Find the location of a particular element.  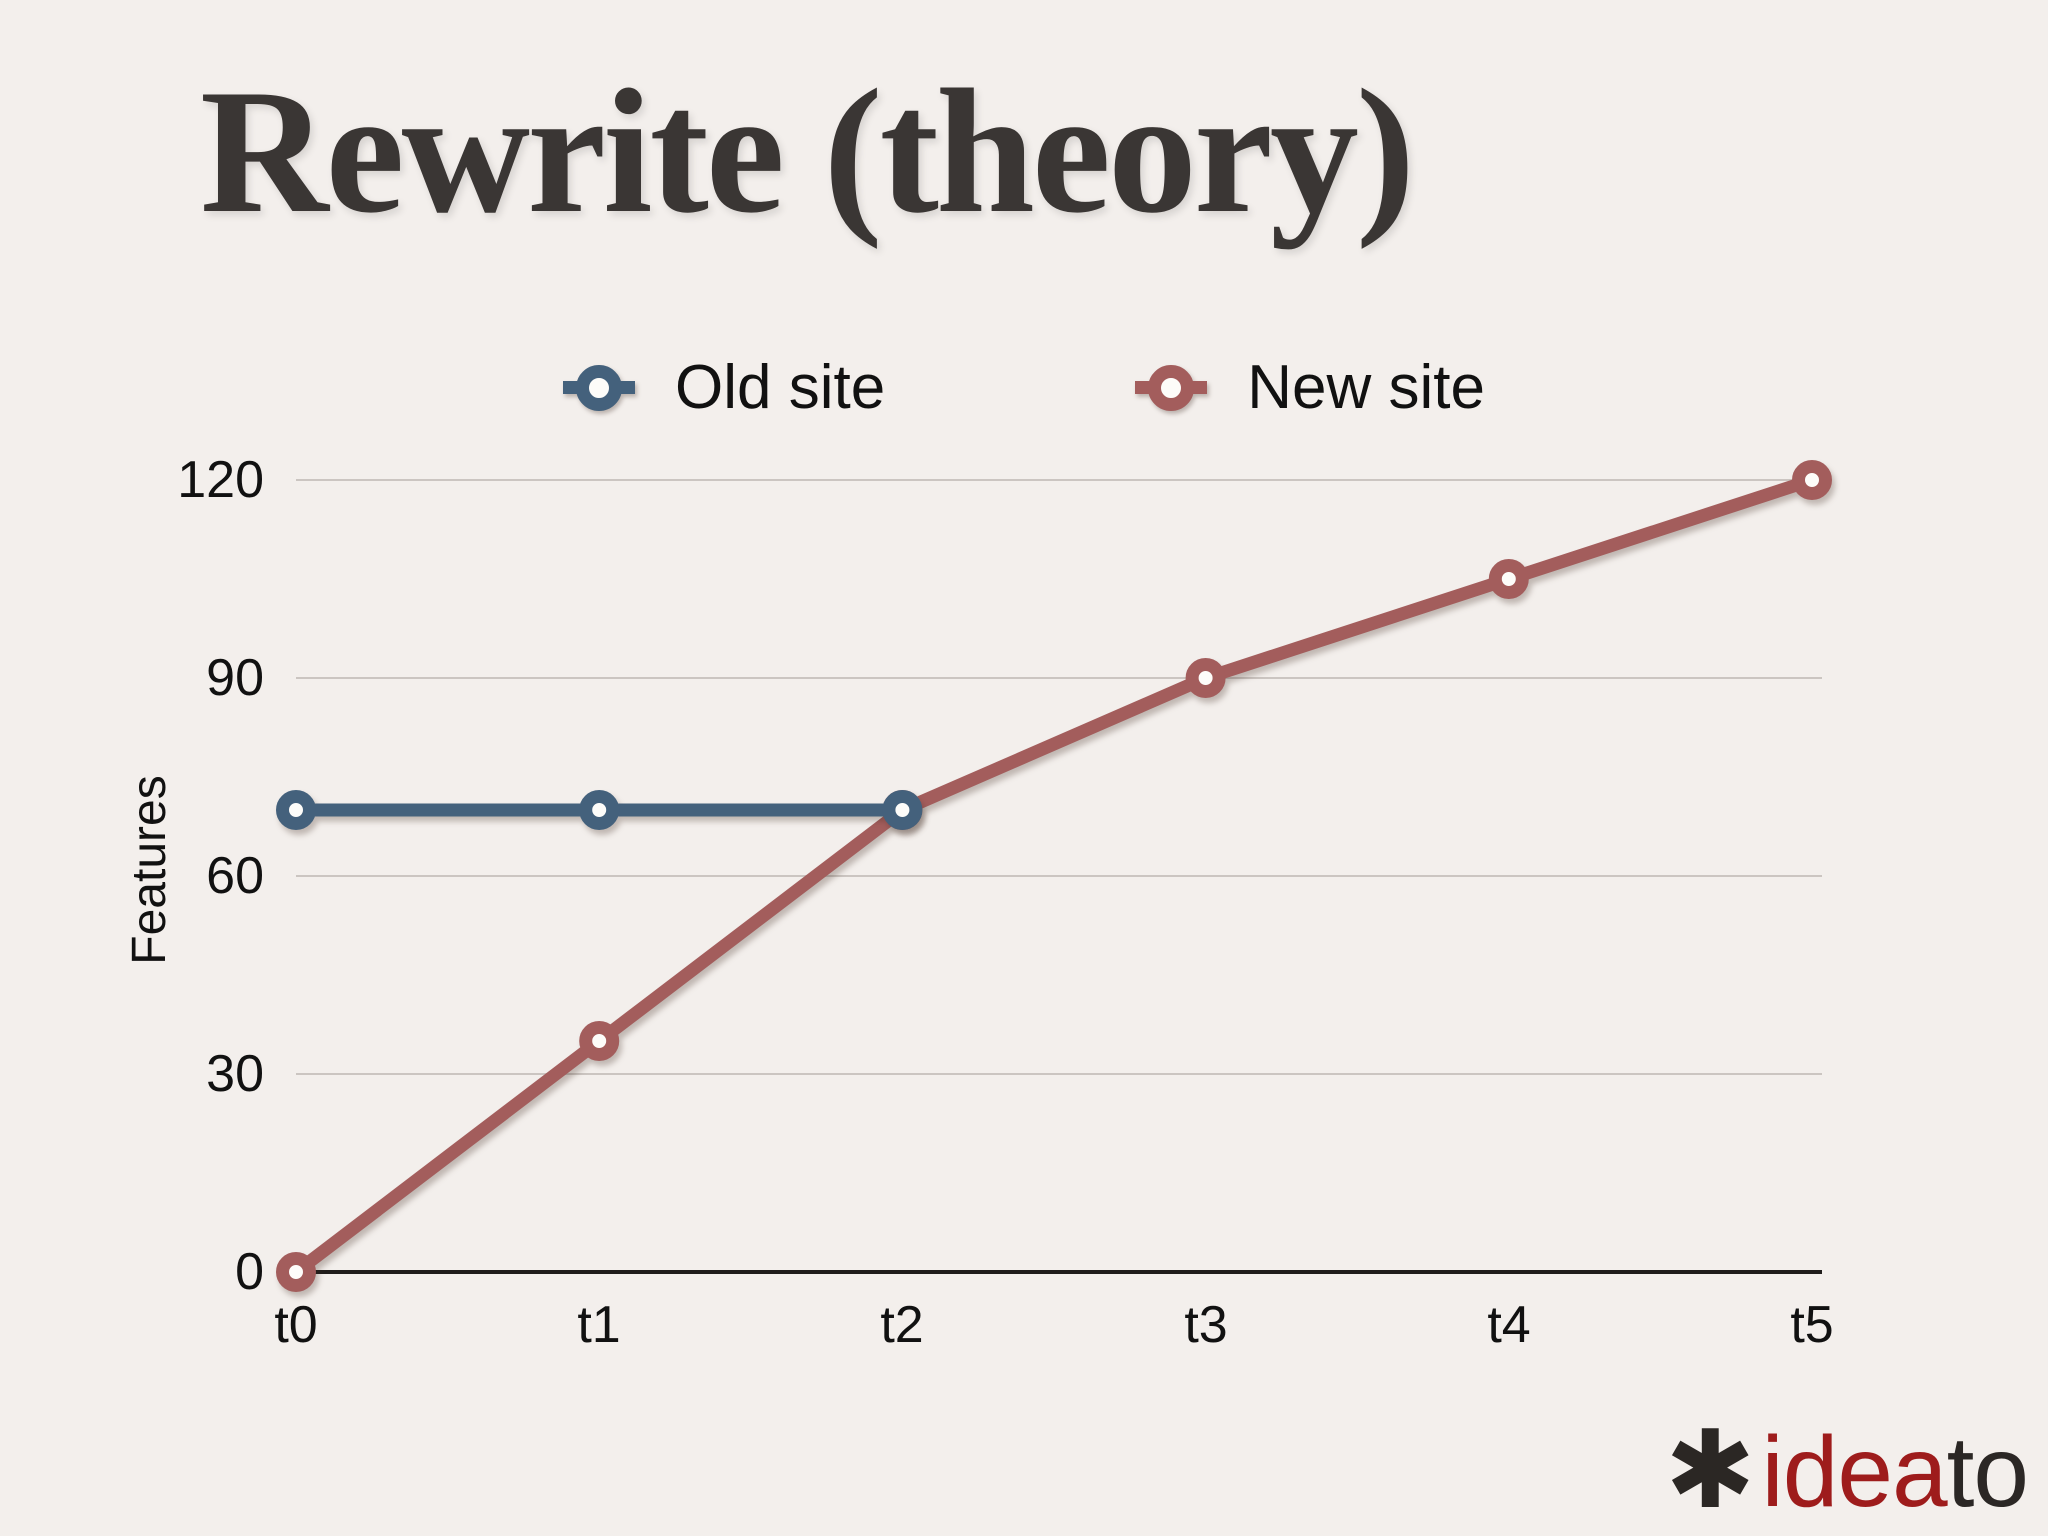

legend-item-old-site: Old site is located at coordinates (724, 387).